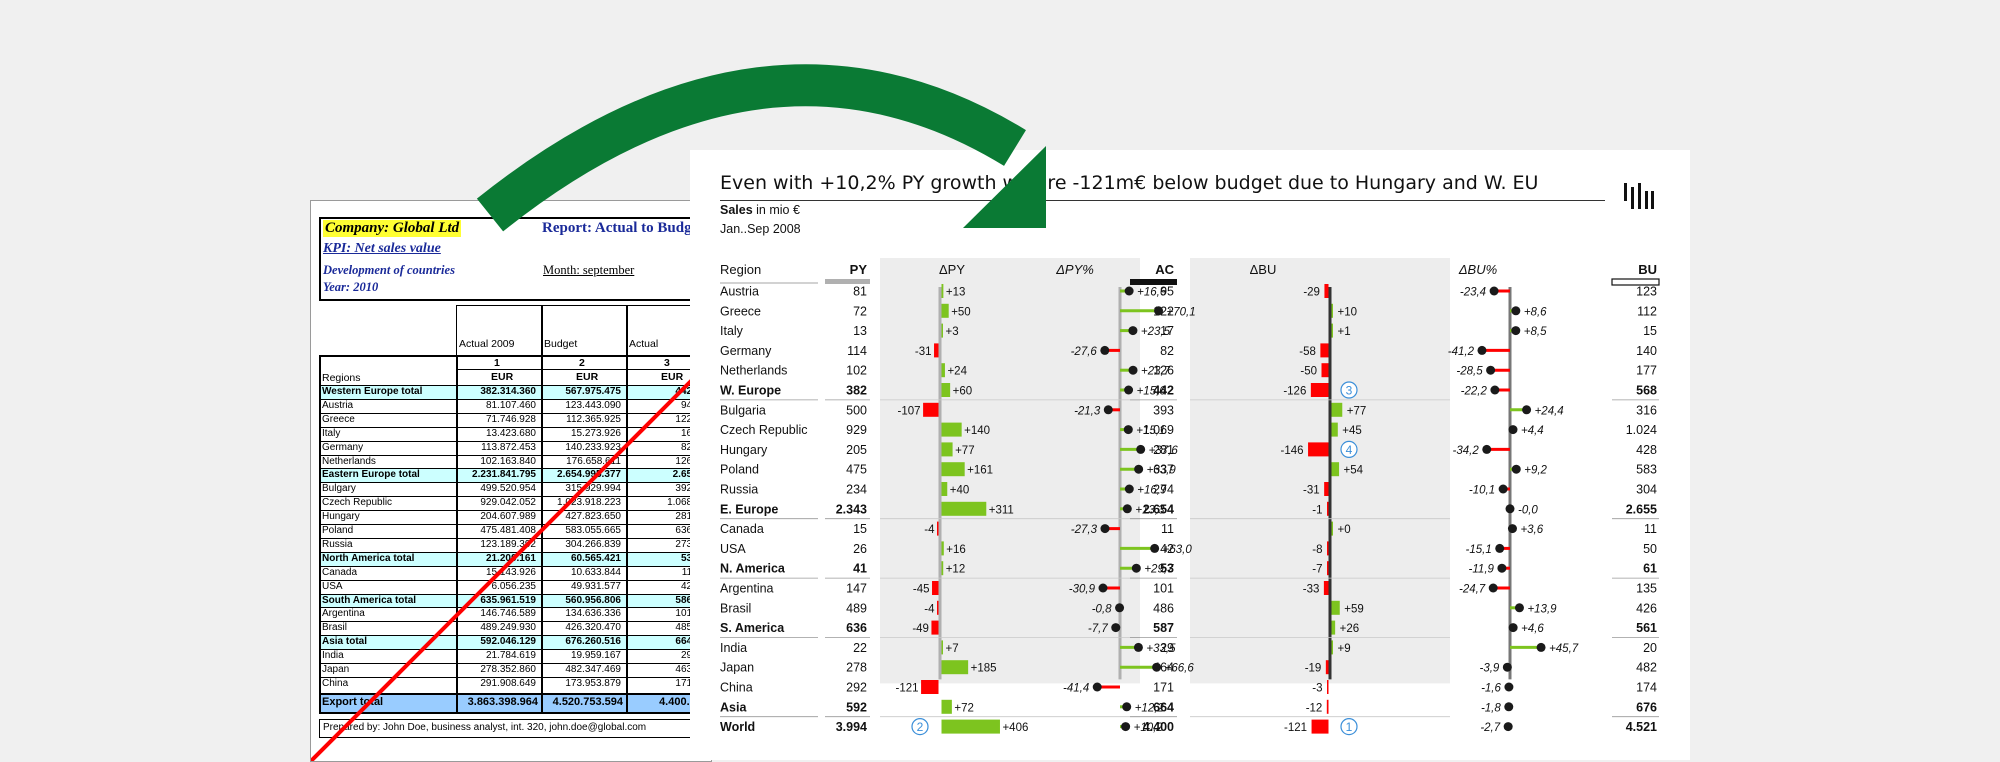 The width and height of the screenshot is (2000, 762). Describe the element at coordinates (593, 614) in the screenshot. I see `sheet-row-value: 134.636.336` at that location.